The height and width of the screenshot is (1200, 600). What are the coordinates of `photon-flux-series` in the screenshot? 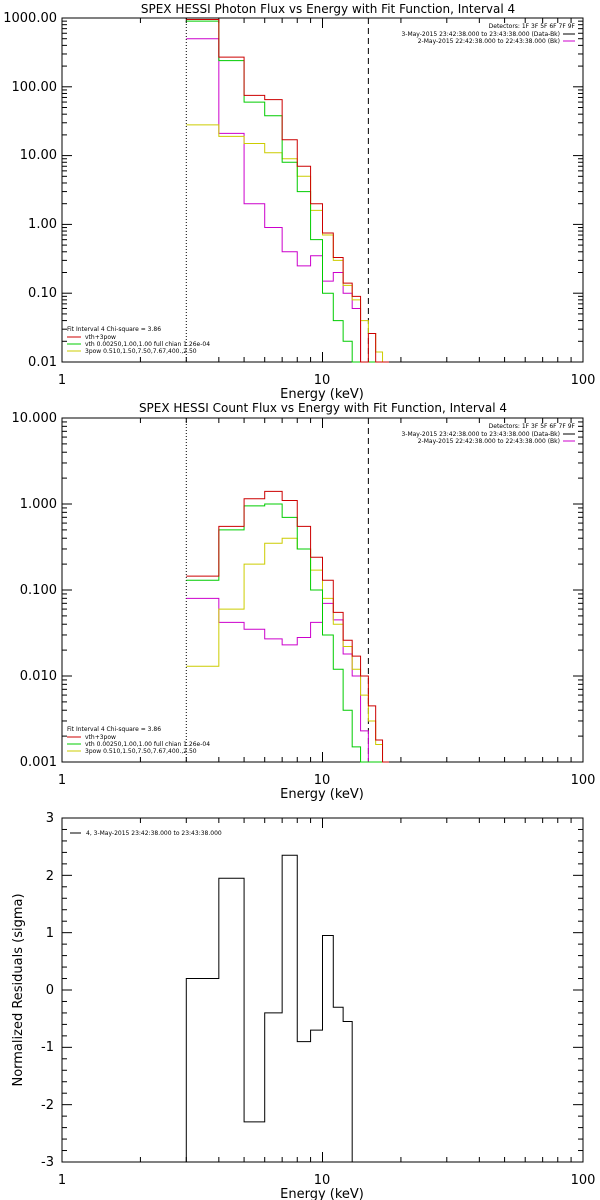 It's located at (287, 191).